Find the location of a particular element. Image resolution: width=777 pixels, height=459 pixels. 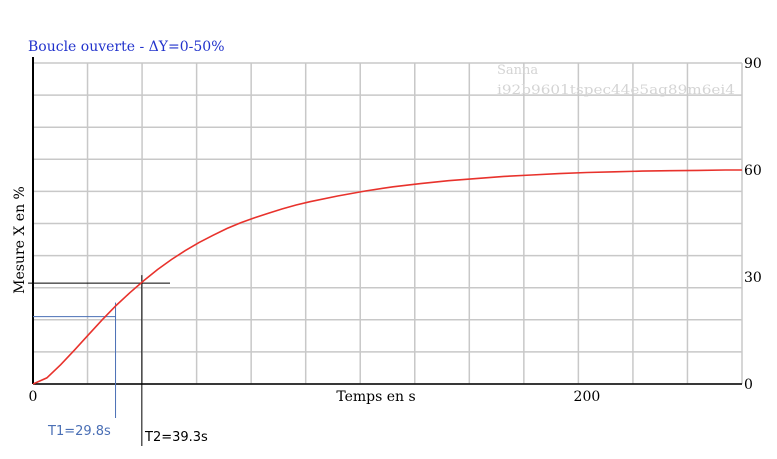

y-tick-label: 90 is located at coordinates (753, 64).